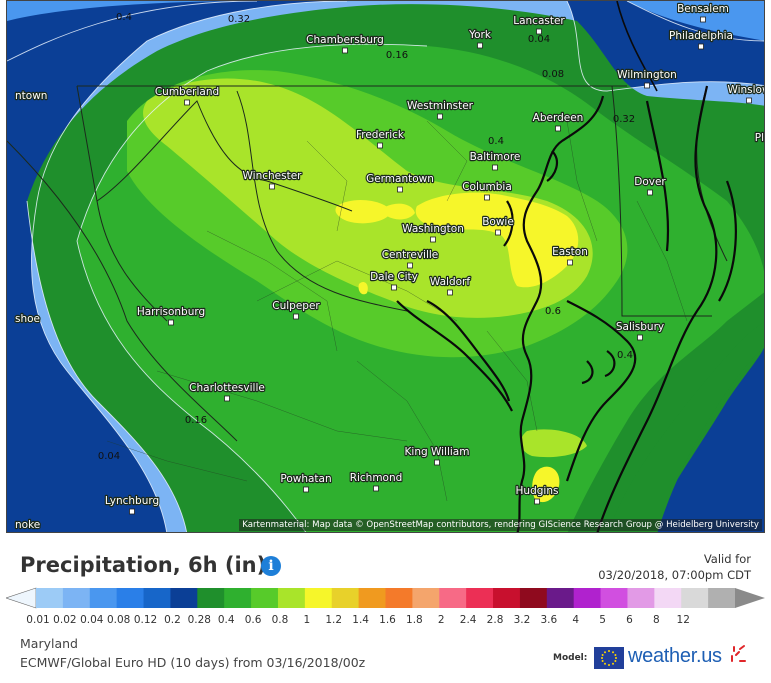 Image resolution: width=771 pixels, height=683 pixels. What do you see at coordinates (363, 211) in the screenshot?
I see `precip-band-1-a` at bounding box center [363, 211].